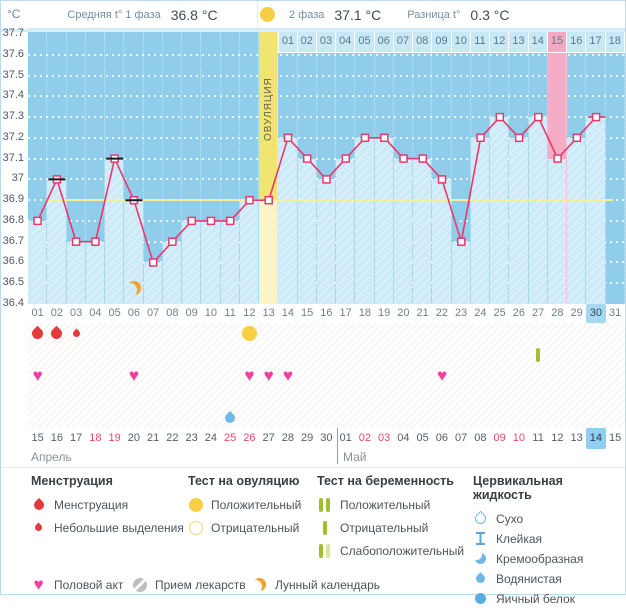  What do you see at coordinates (56, 313) in the screenshot?
I see `cycle-day-number: 02` at bounding box center [56, 313].